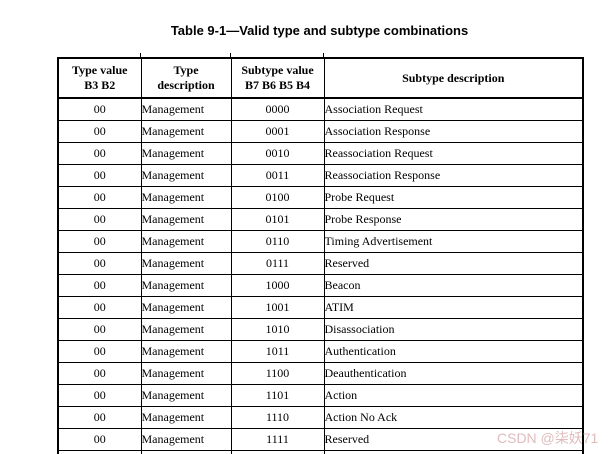 The image size is (611, 454). What do you see at coordinates (277, 197) in the screenshot?
I see `table-cell: 0100` at bounding box center [277, 197].